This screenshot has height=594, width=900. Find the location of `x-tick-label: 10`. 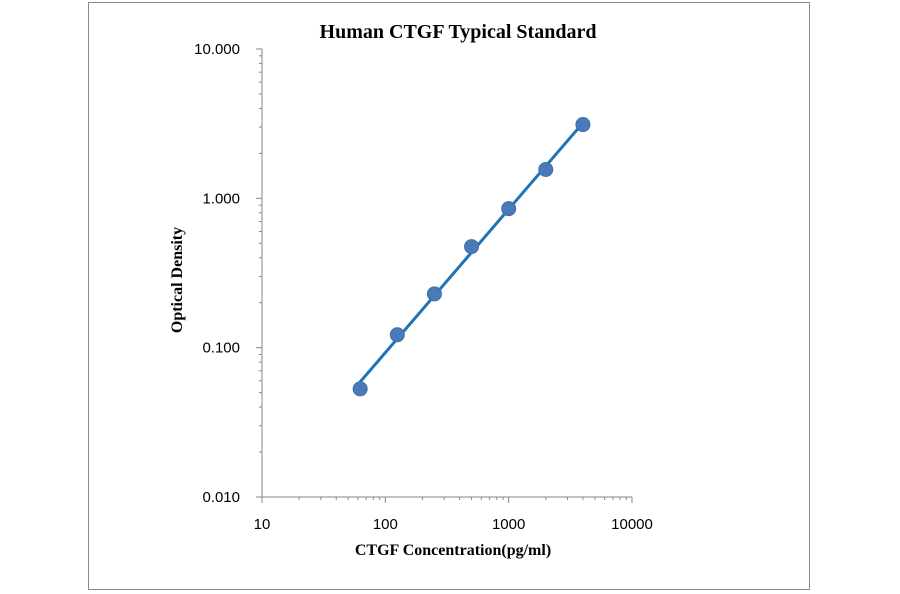

x-tick-label: 10 is located at coordinates (262, 524).